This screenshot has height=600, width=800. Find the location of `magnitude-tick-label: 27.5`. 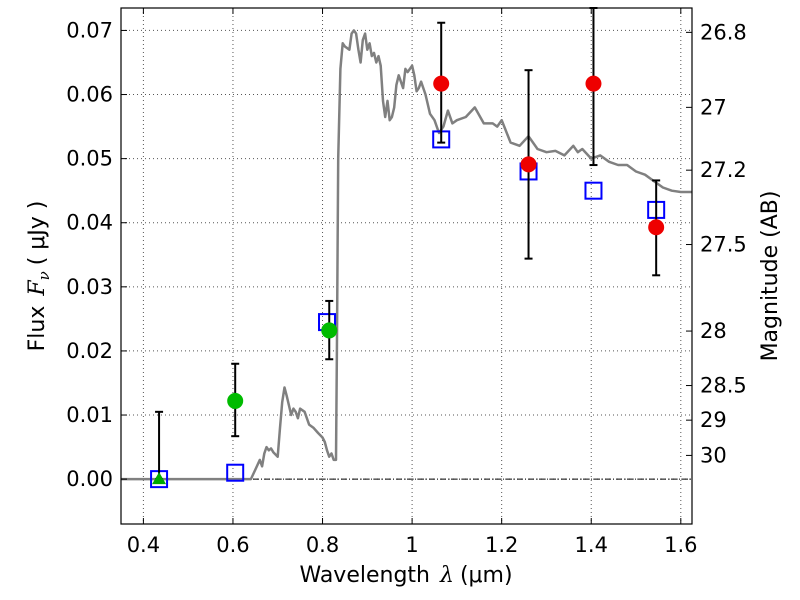

magnitude-tick-label: 27.5 is located at coordinates (723, 245).